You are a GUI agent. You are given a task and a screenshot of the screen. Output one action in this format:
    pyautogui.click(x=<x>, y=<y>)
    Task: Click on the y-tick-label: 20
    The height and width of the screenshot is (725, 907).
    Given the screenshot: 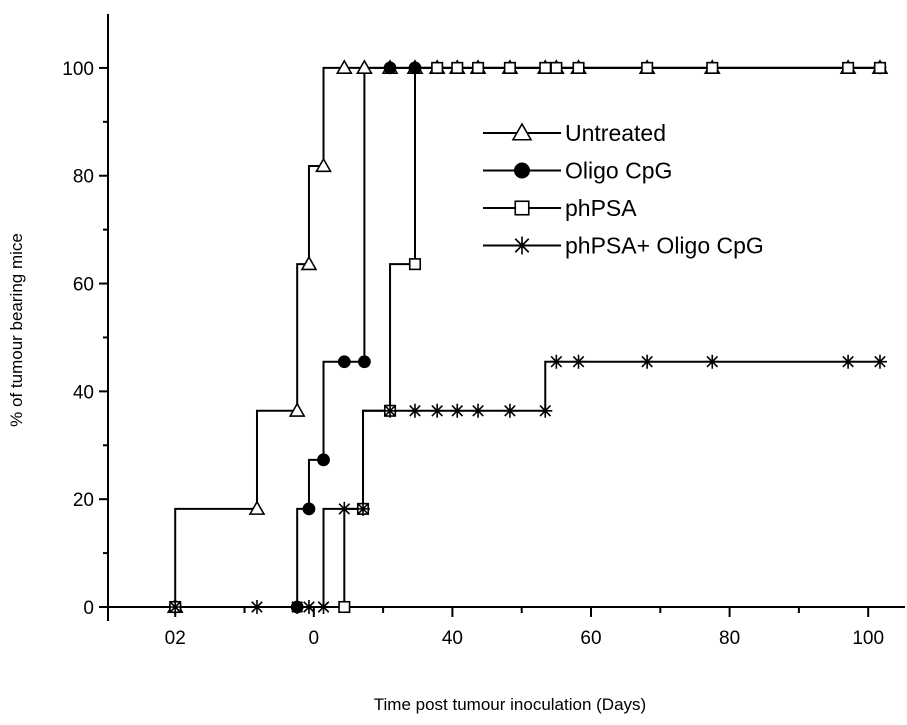 What is the action you would take?
    pyautogui.click(x=83, y=500)
    